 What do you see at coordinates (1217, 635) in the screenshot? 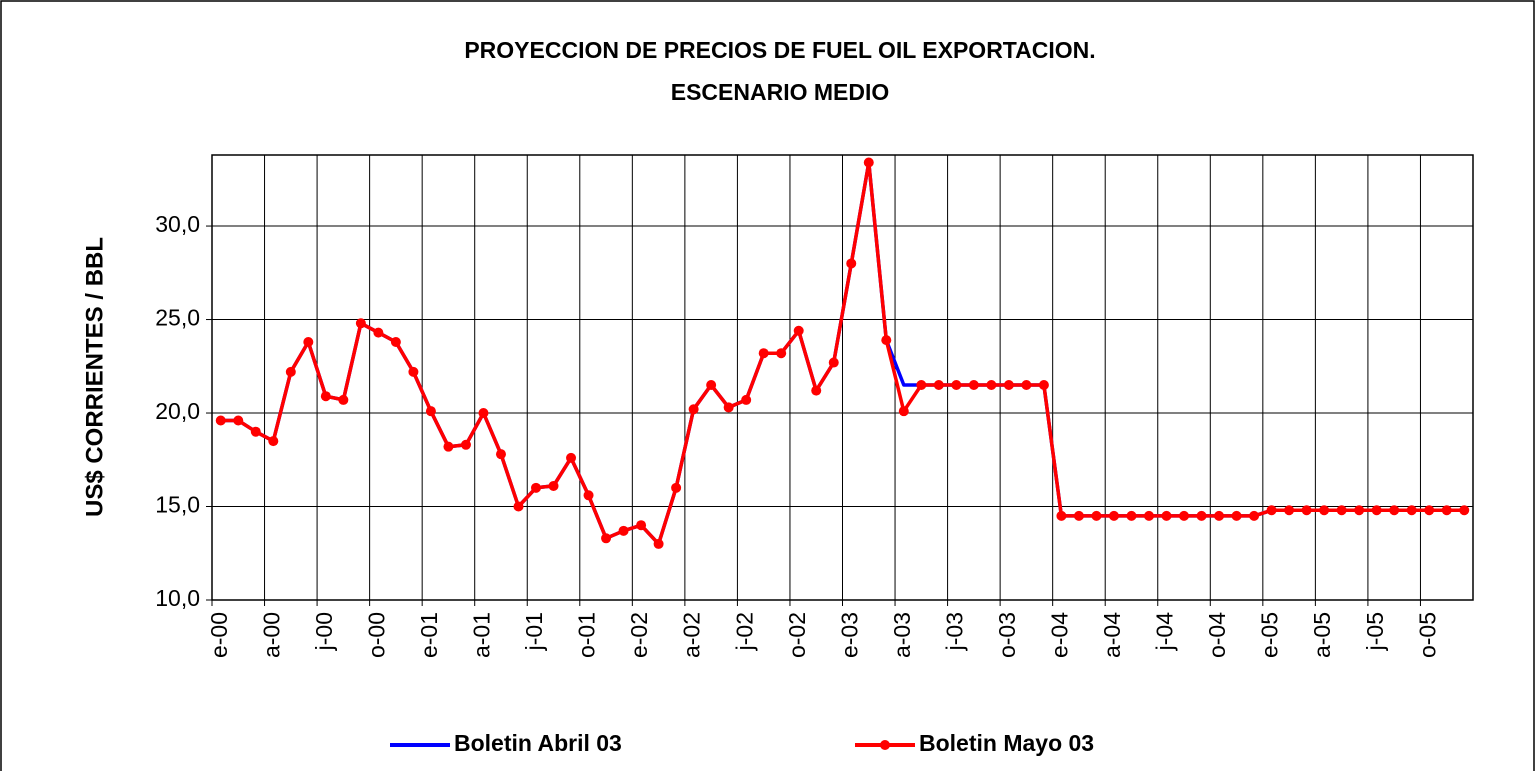
I see `x-tick-label: o-04` at bounding box center [1217, 635].